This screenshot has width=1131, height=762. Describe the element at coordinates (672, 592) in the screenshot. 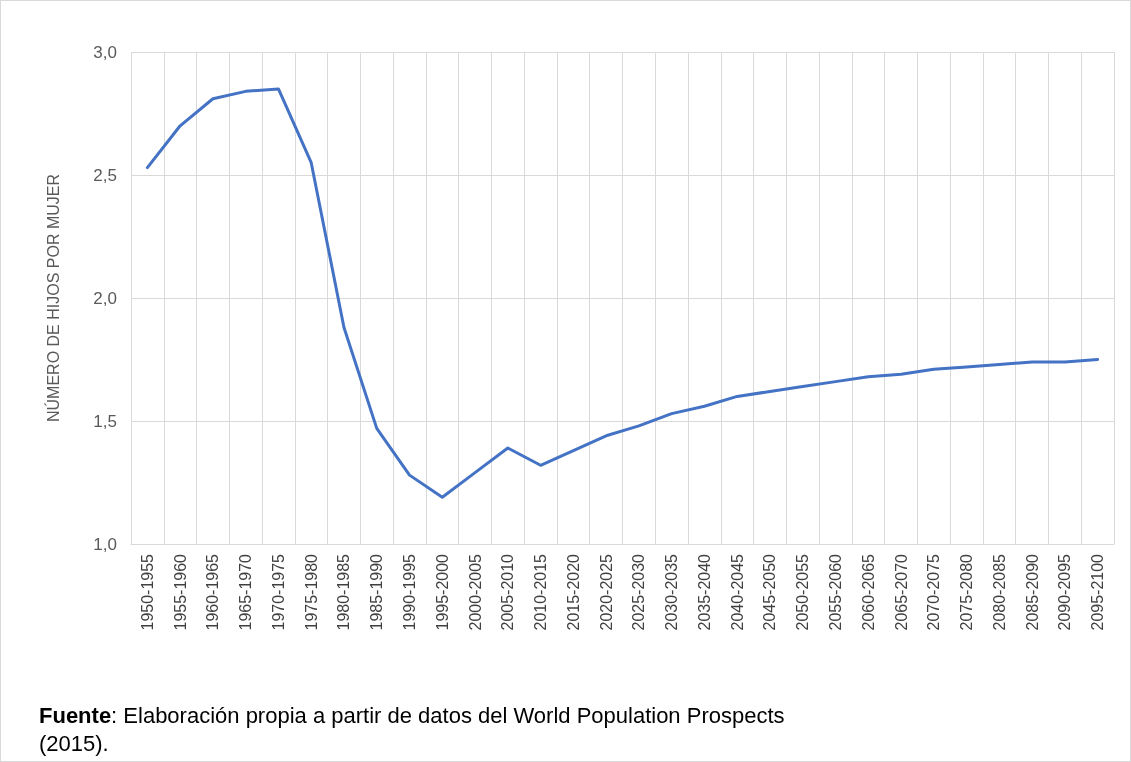

I see `x-tick-label: 2030-2035` at that location.